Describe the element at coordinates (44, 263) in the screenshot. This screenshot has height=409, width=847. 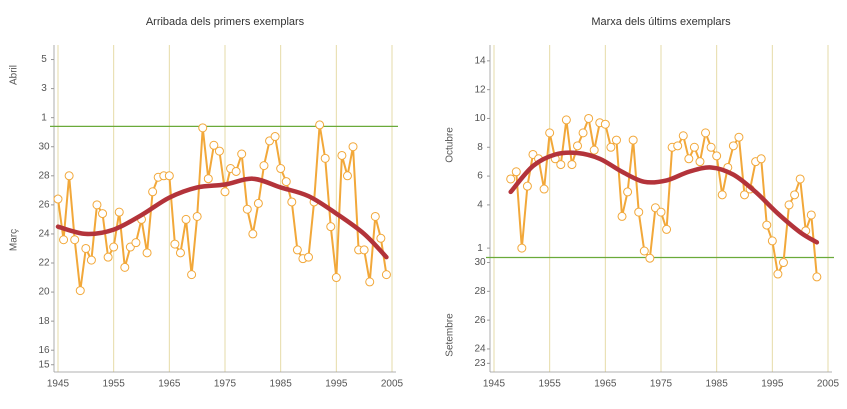
I see `y-tick-label: 22` at that location.